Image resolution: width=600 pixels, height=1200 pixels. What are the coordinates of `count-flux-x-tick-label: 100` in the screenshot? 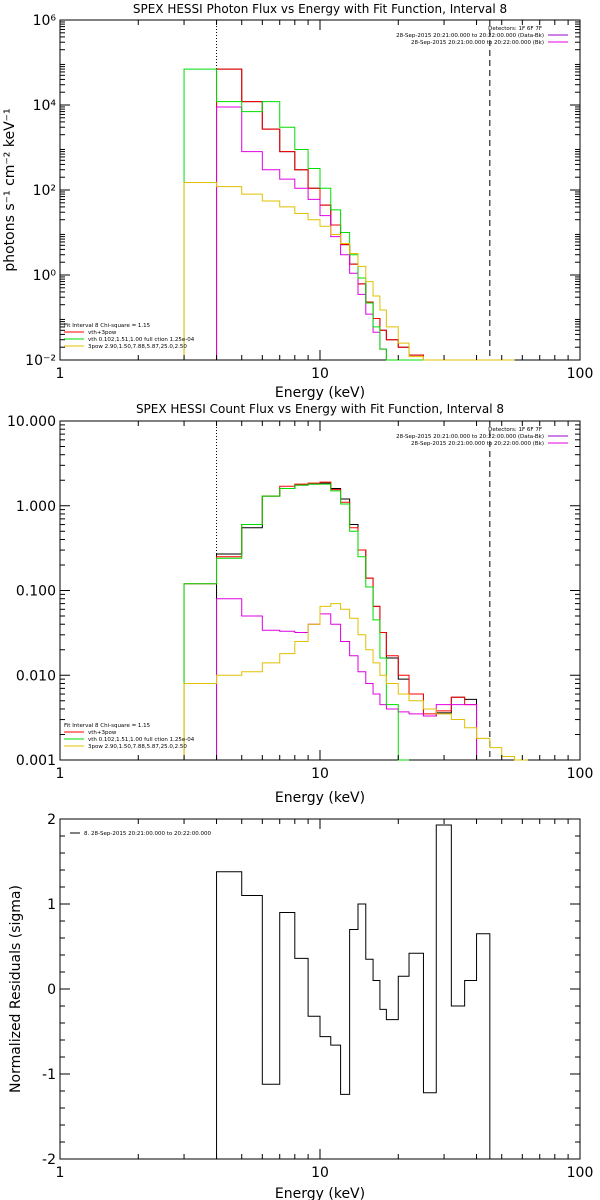 It's located at (580, 774).